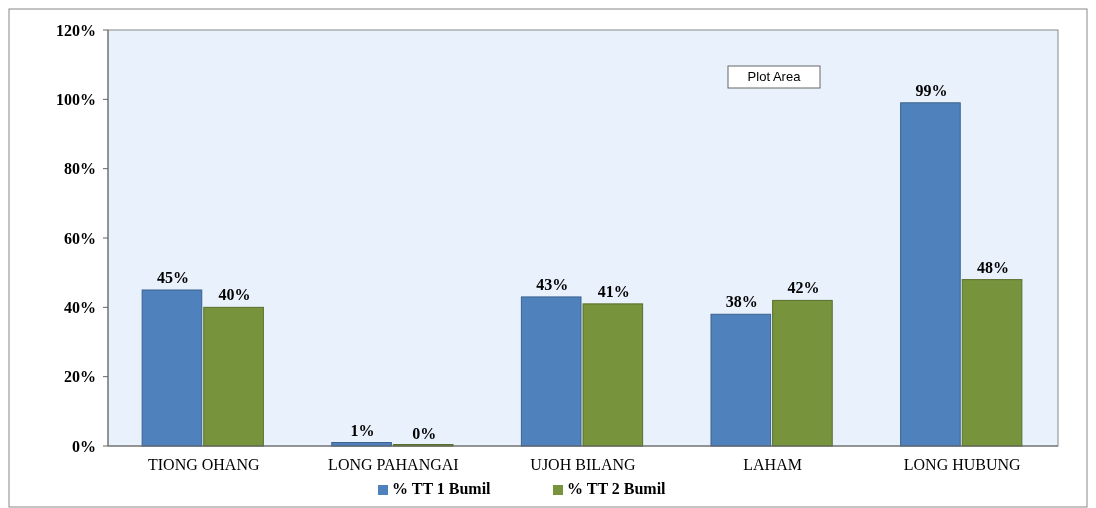  Describe the element at coordinates (993, 267) in the screenshot. I see `data-label: 48%` at that location.